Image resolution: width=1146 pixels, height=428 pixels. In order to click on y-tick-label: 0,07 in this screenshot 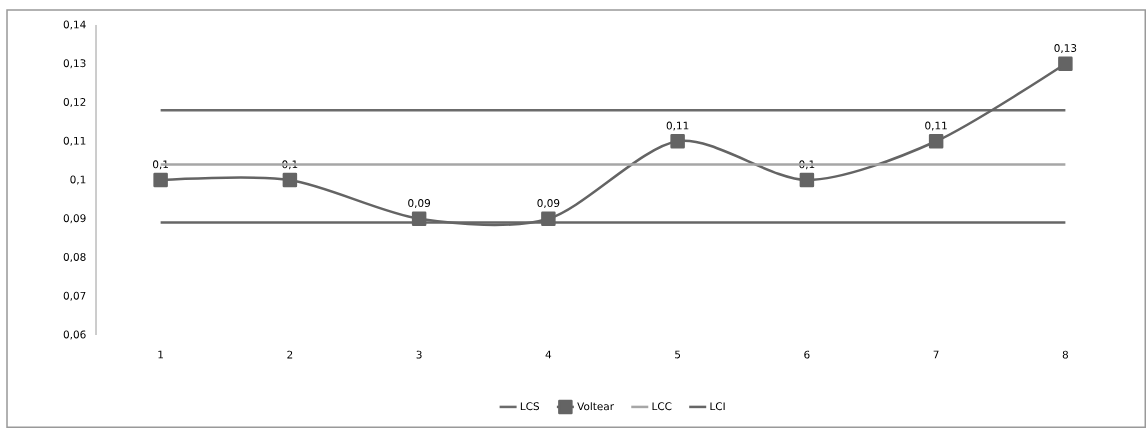, I will do `click(74, 296)`.